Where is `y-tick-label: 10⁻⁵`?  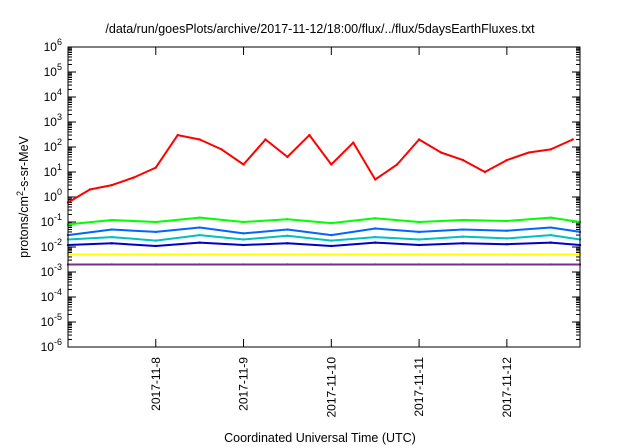 y-tick-label: 10⁻⁵ is located at coordinates (51, 320).